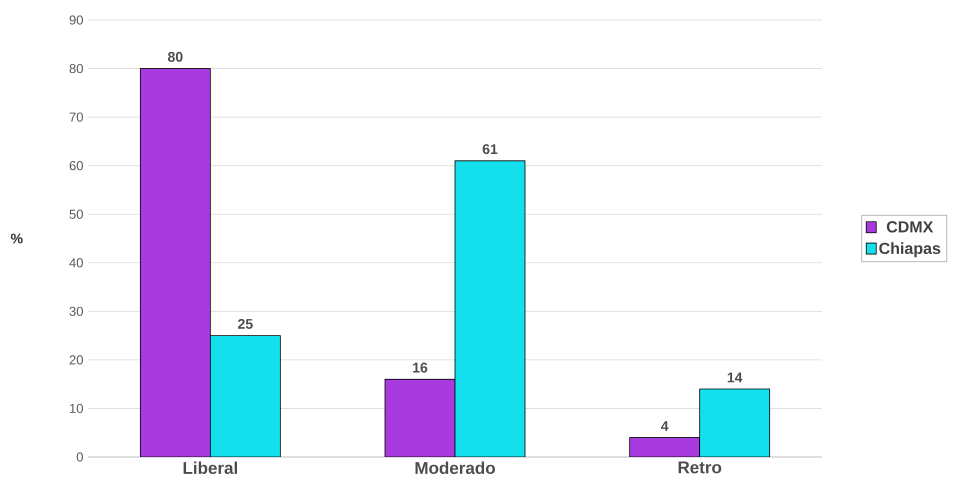 This screenshot has height=483, width=955. I want to click on x-tick-label: Moderado, so click(455, 468).